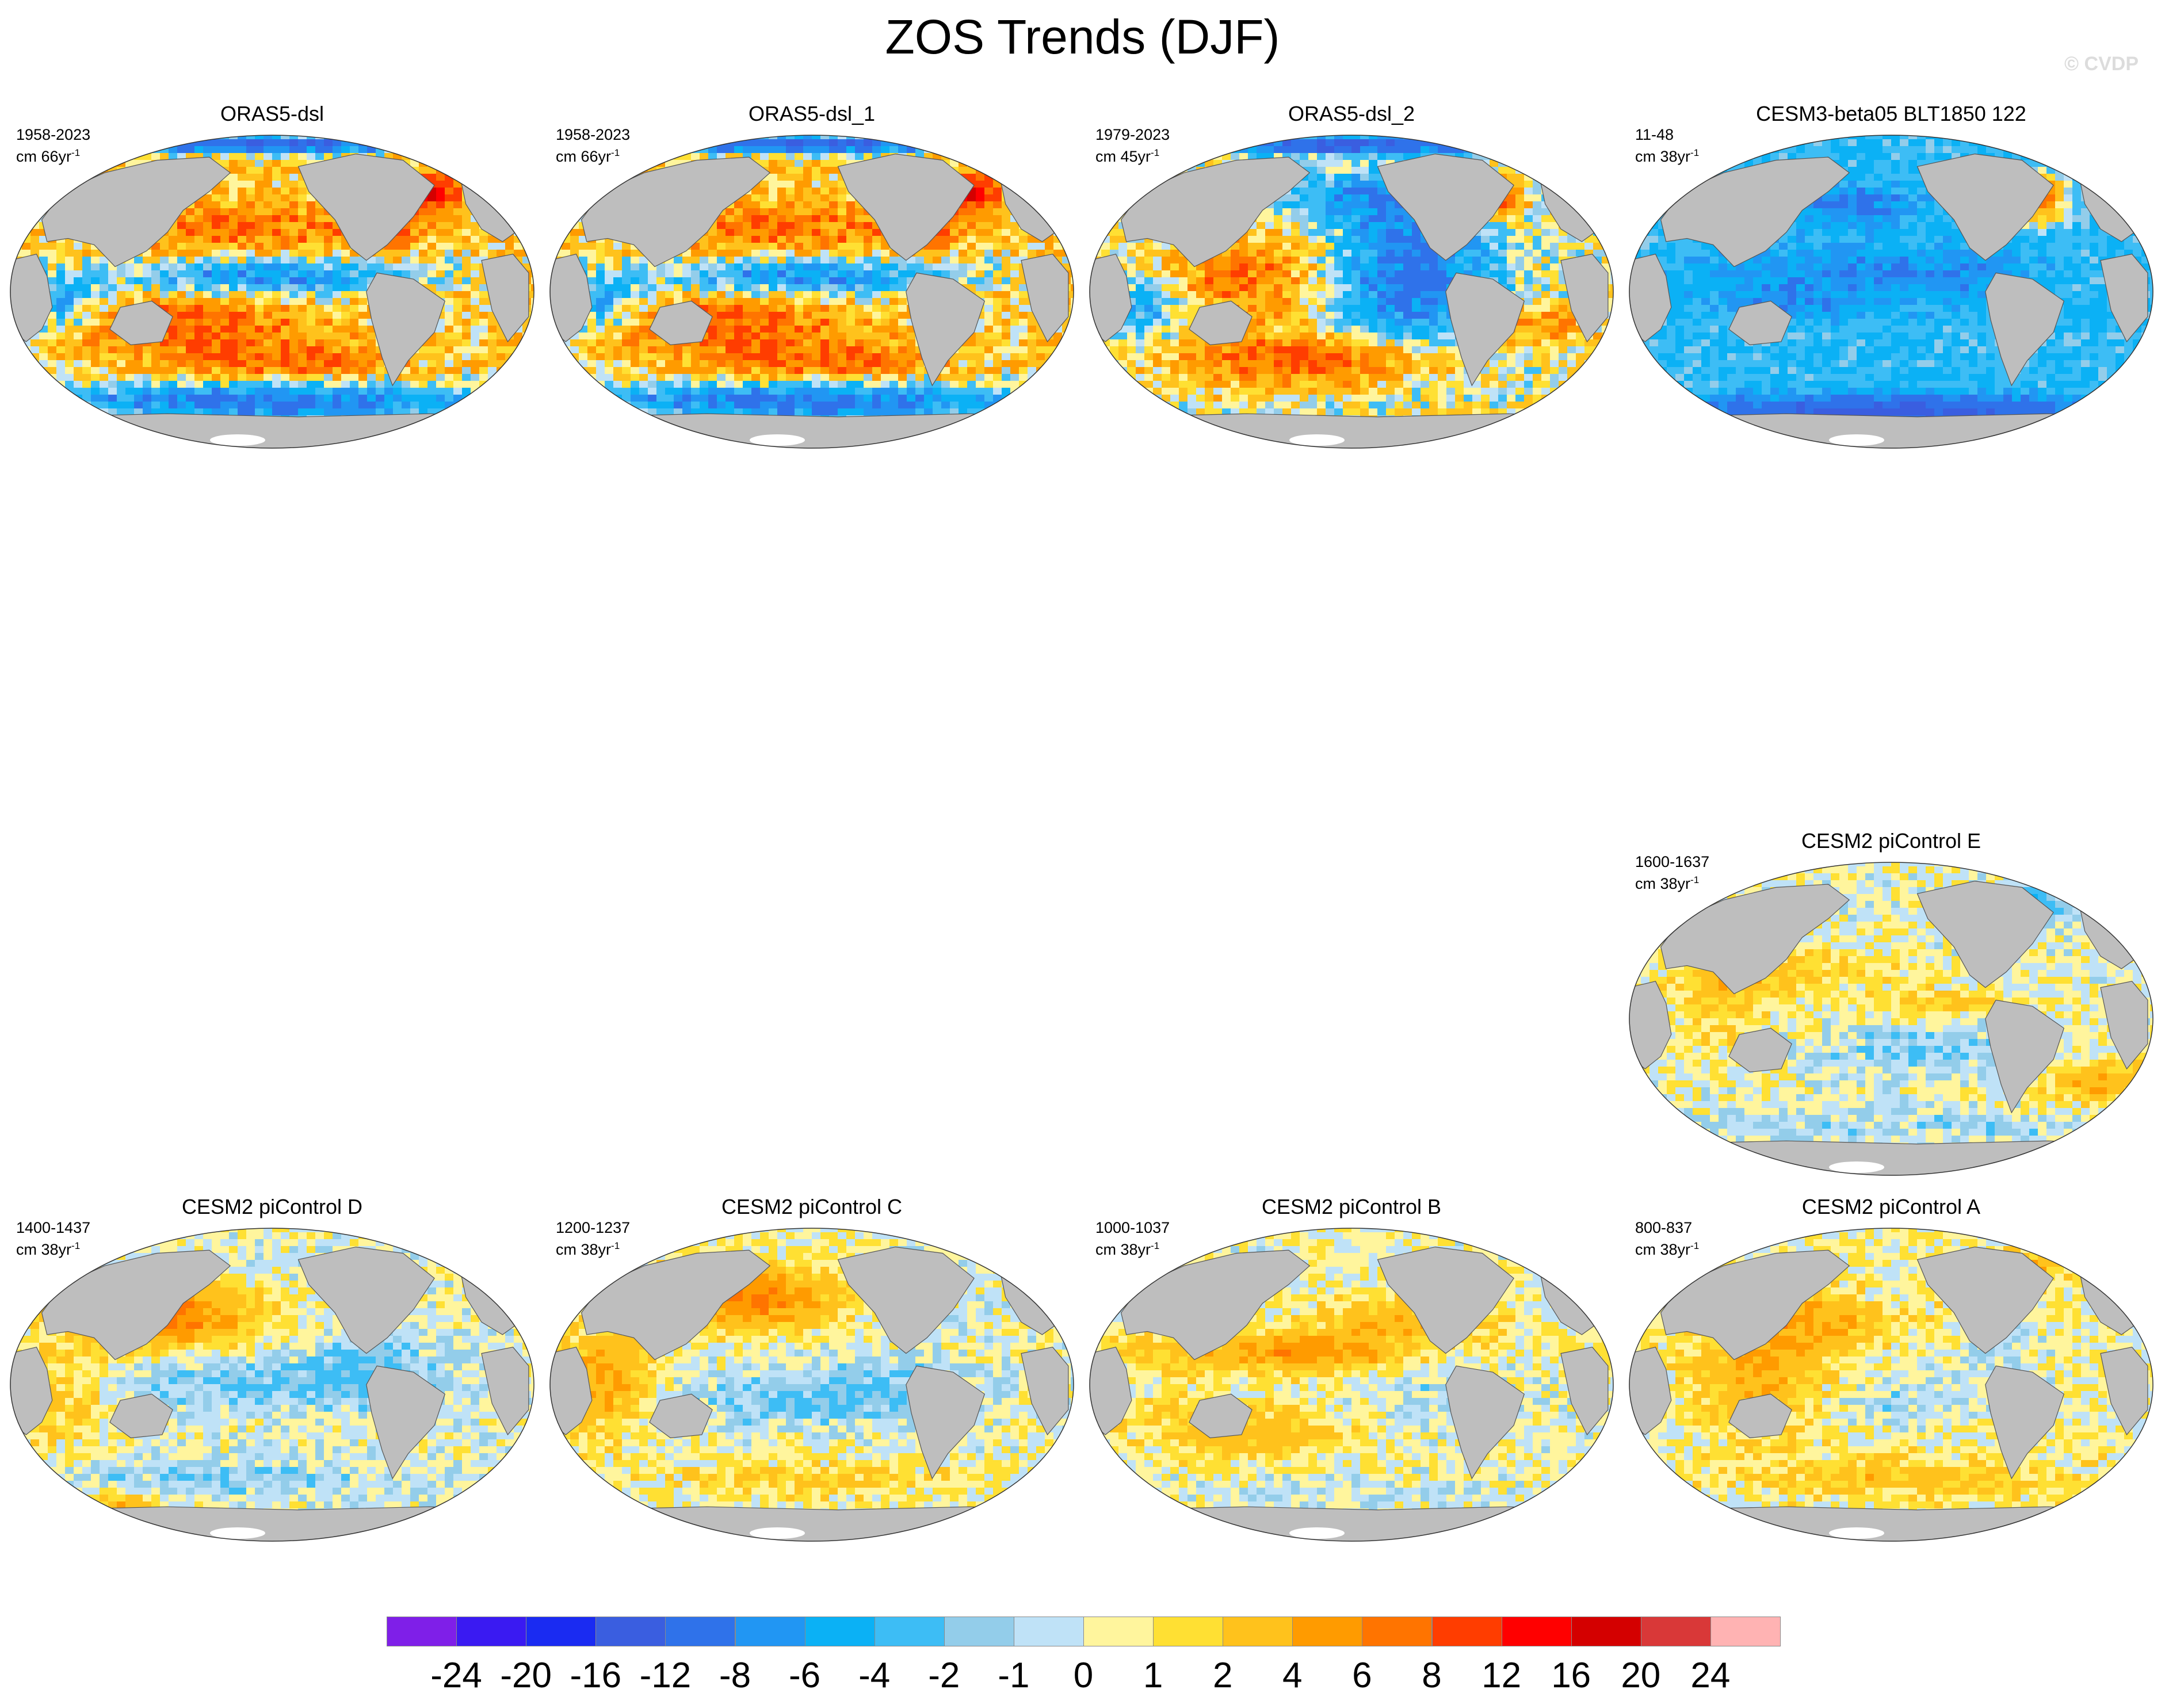 Image resolution: width=2165 pixels, height=1708 pixels. Describe the element at coordinates (811, 1207) in the screenshot. I see `panel-title: CESM2 piControl C` at that location.